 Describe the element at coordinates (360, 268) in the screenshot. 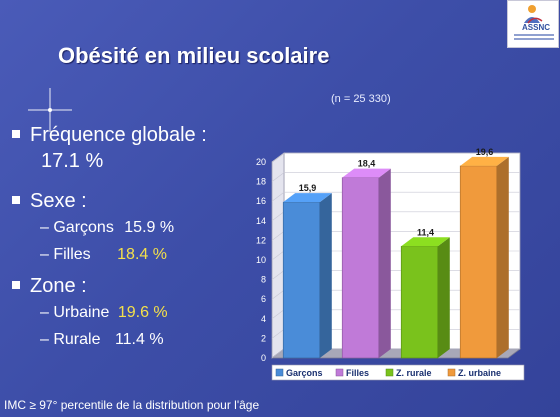

I see `bar-filles` at that location.